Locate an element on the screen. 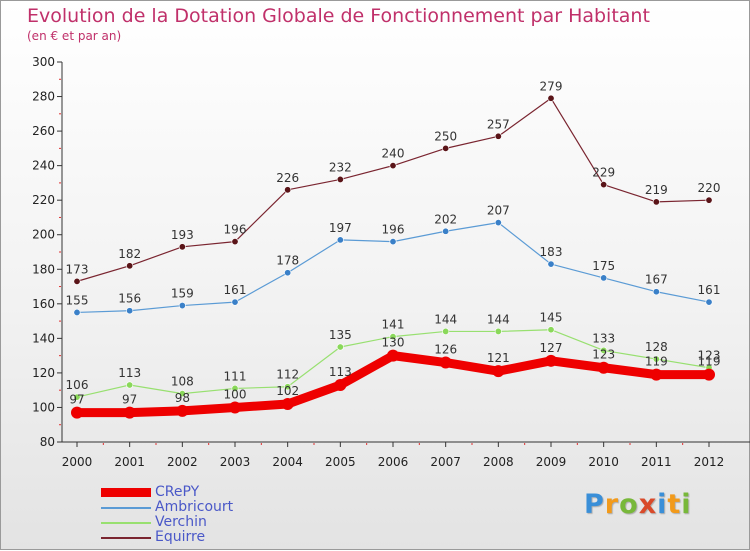 This screenshot has width=750, height=551. data-label-equirre: 240 is located at coordinates (393, 154).